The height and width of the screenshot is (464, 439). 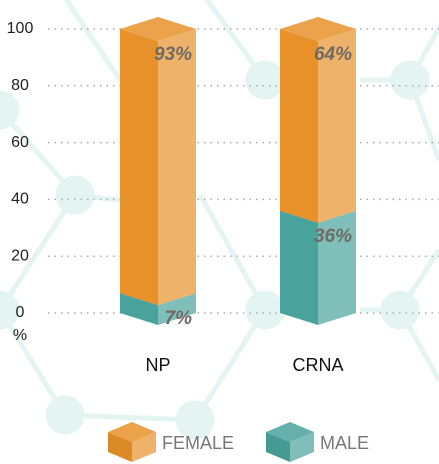 I want to click on y-tick-label: 80, so click(x=20, y=85).